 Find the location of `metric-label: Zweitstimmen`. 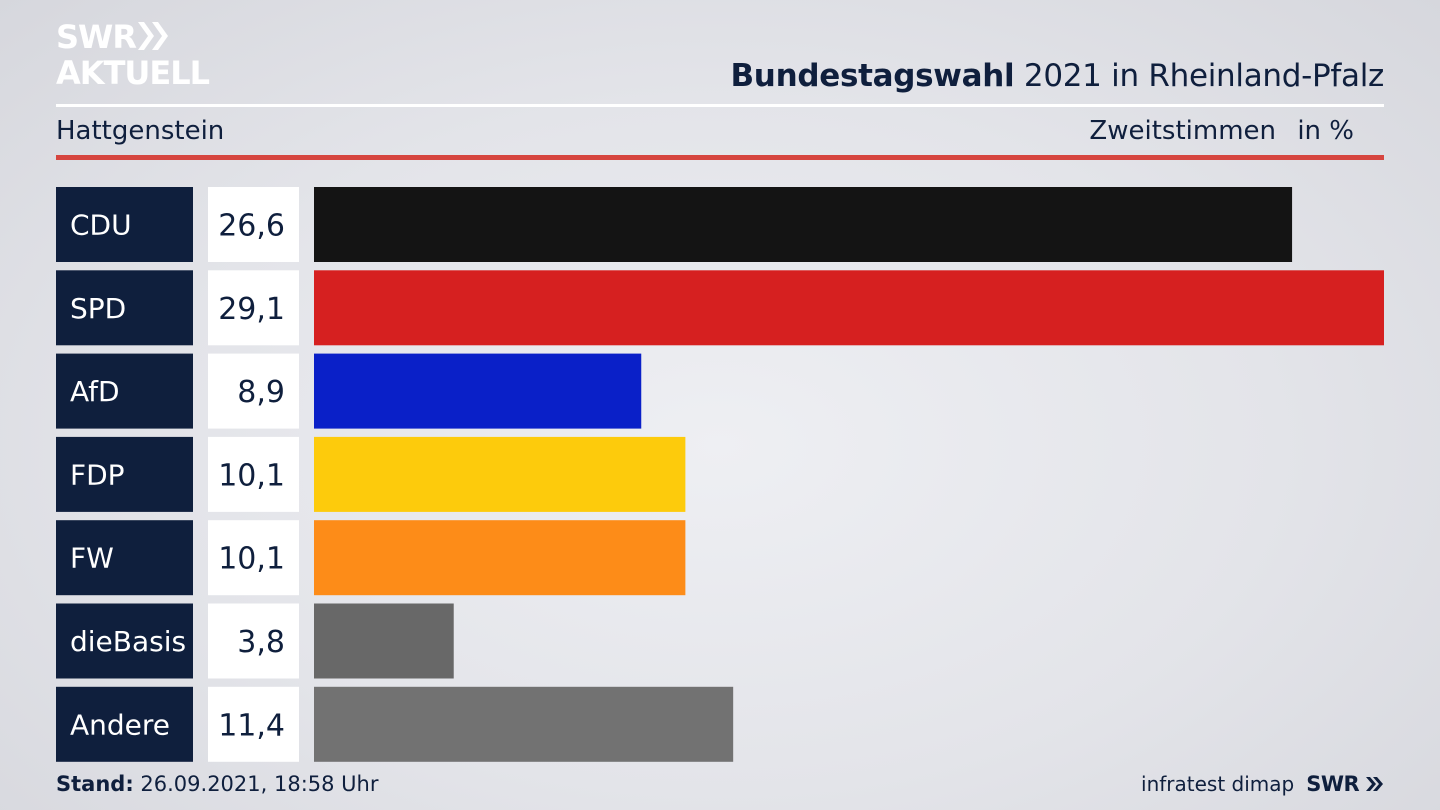

metric-label: Zweitstimmen is located at coordinates (1182, 131).